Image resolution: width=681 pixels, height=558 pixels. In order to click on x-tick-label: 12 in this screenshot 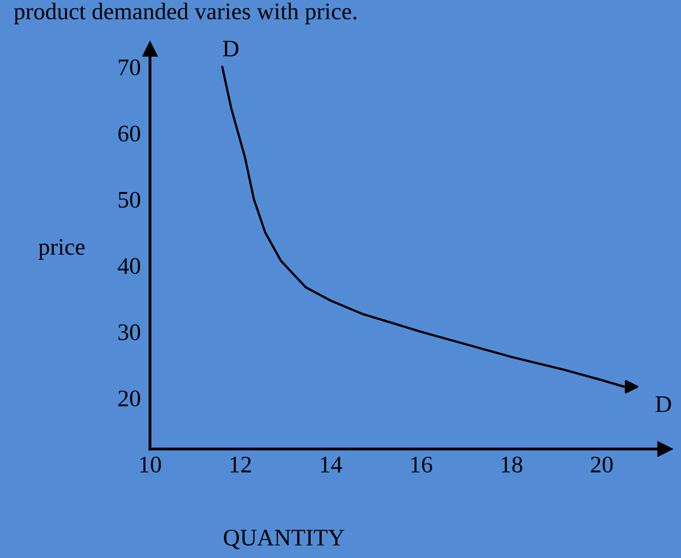, I will do `click(240, 464)`.